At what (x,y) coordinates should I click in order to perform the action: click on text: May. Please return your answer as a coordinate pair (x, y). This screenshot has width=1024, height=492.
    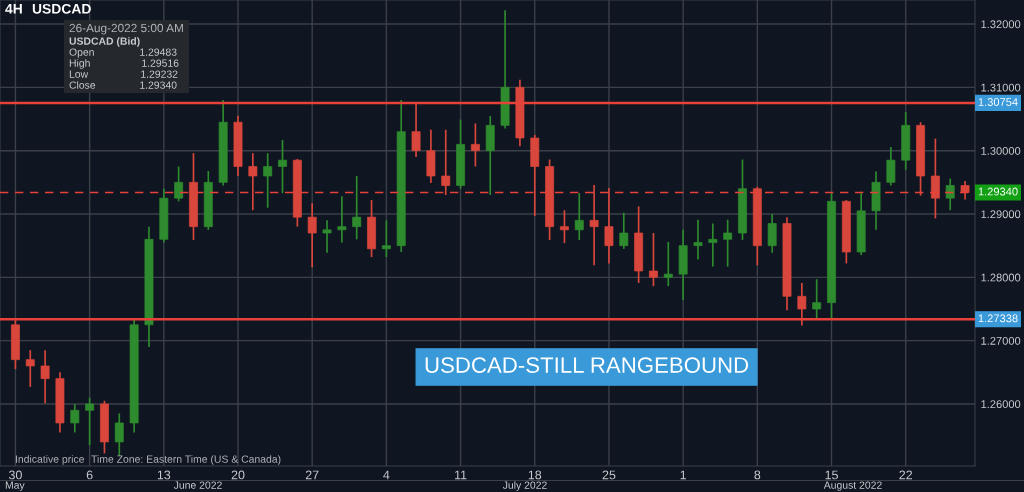
    Looking at the image, I should click on (15, 486).